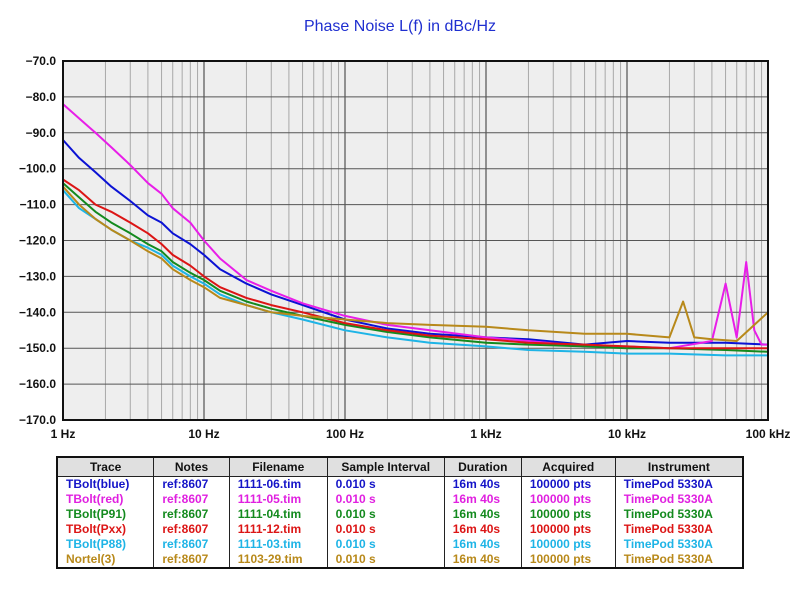 The height and width of the screenshot is (600, 800). What do you see at coordinates (37, 241) in the screenshot?
I see `y-tick-label: −120.0` at bounding box center [37, 241].